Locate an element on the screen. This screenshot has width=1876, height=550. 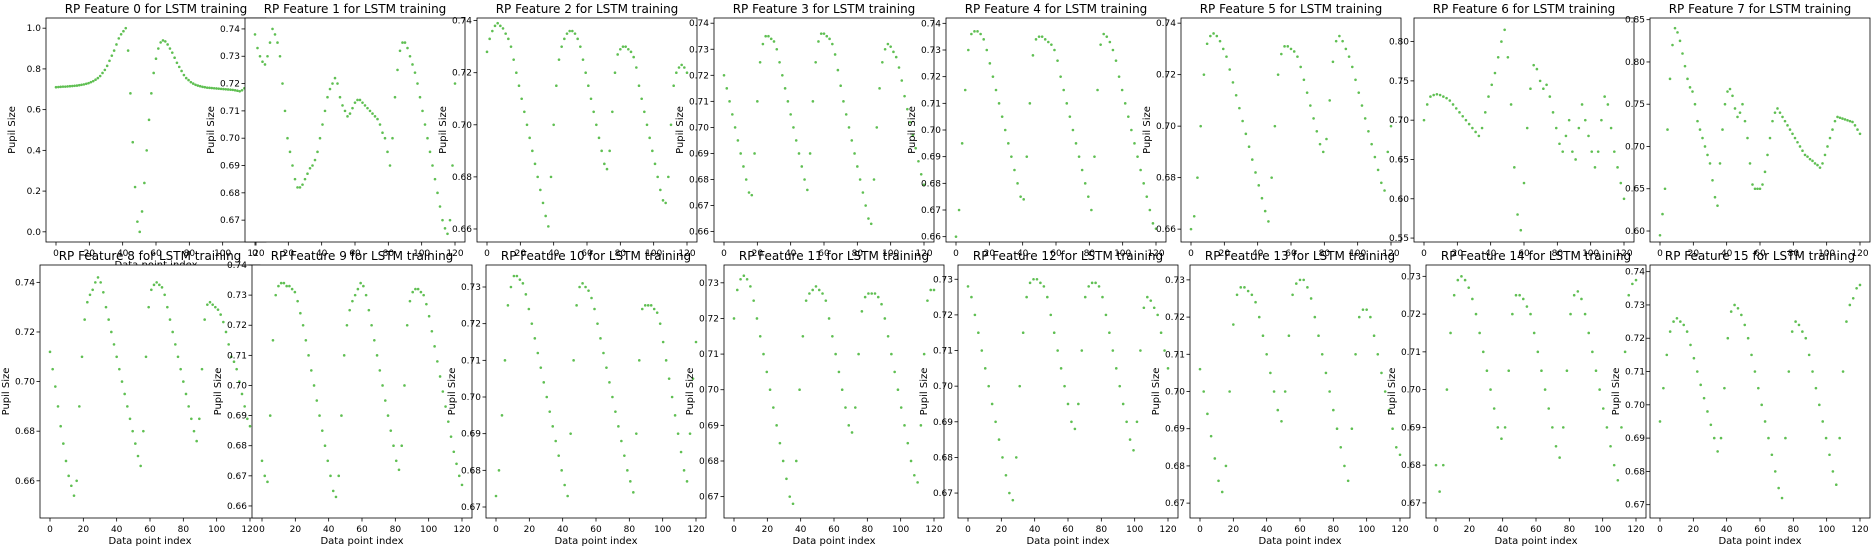
y-tick-label: 0.74 is located at coordinates (1166, 24).